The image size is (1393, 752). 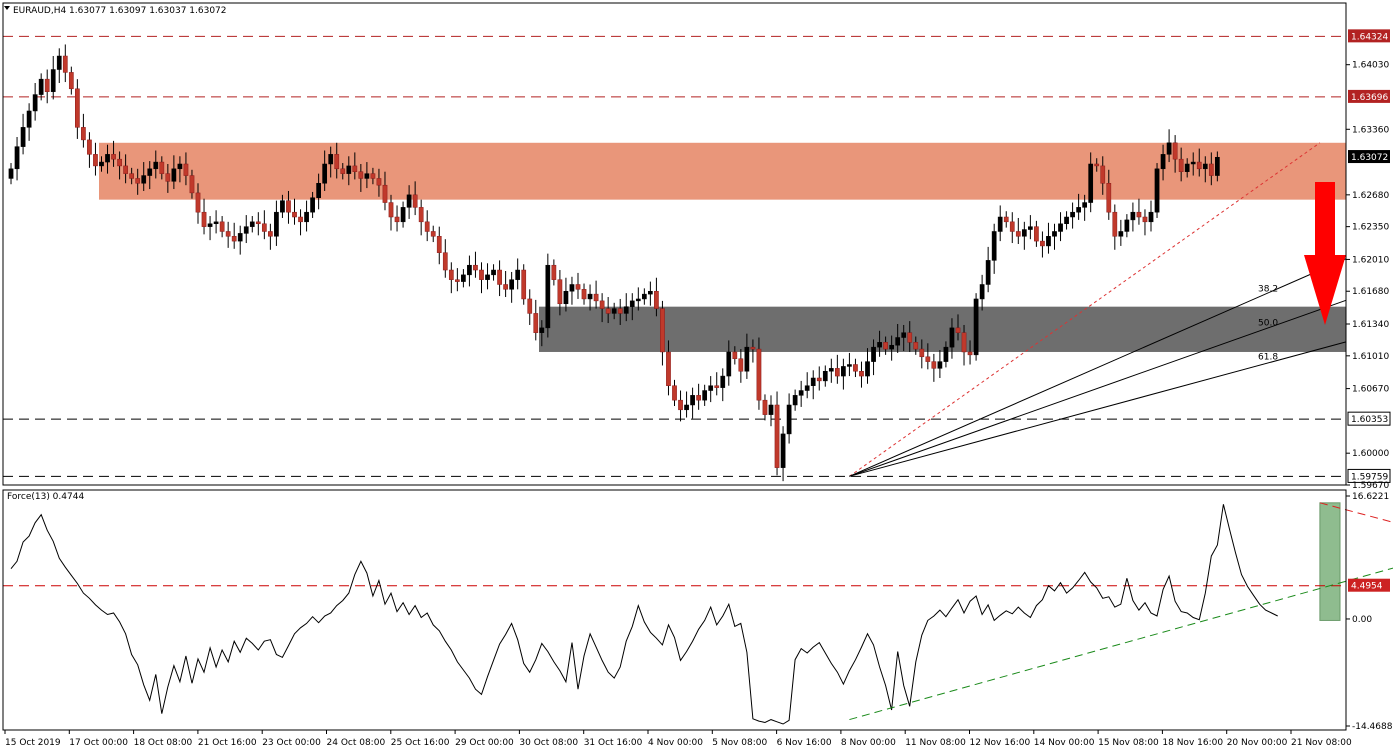 I want to click on force-level-tag: 4.4954, so click(x=1367, y=587).